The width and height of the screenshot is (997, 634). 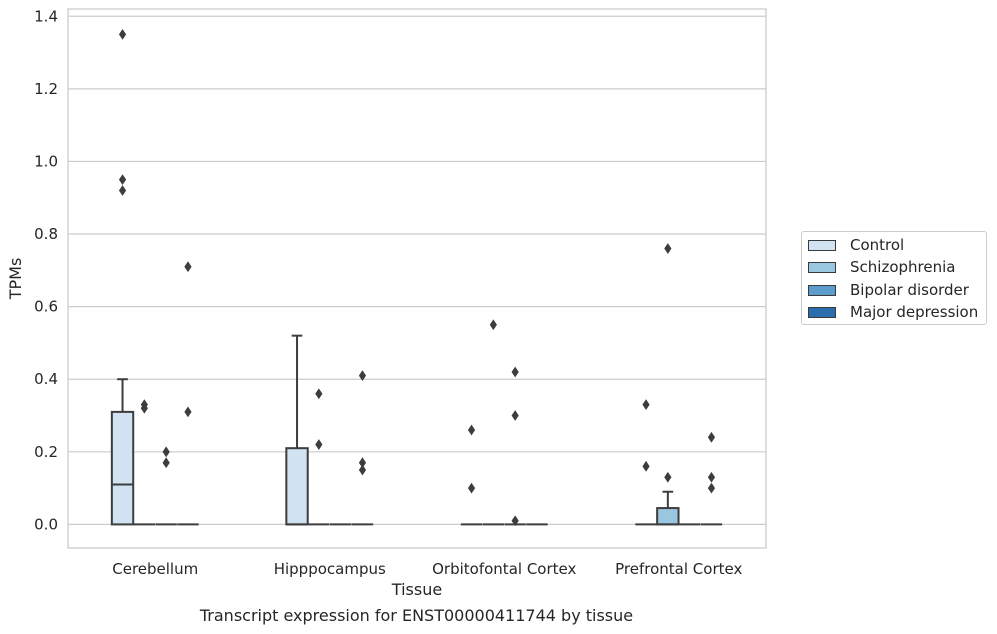 What do you see at coordinates (678, 569) in the screenshot?
I see `x-tick-label: Prefrontal Cortex` at bounding box center [678, 569].